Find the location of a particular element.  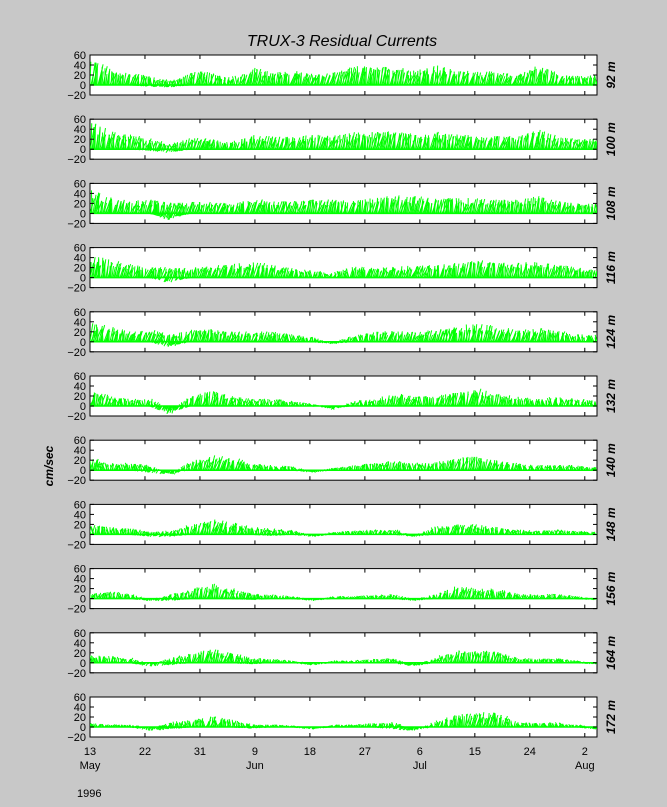

series-label: 124 m is located at coordinates (611, 331).